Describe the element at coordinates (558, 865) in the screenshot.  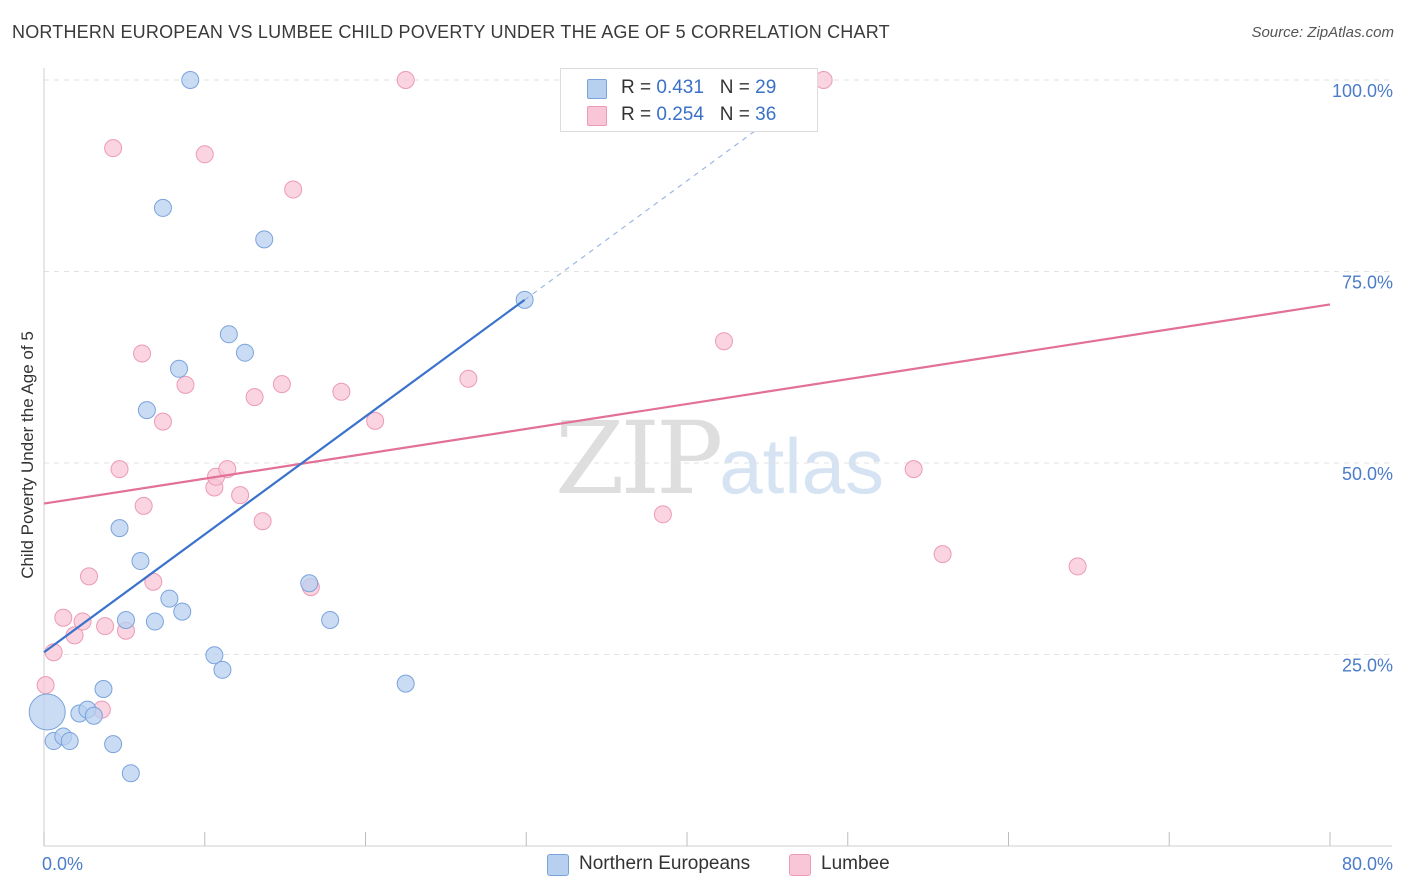
I see `series-swatch-blue` at that location.